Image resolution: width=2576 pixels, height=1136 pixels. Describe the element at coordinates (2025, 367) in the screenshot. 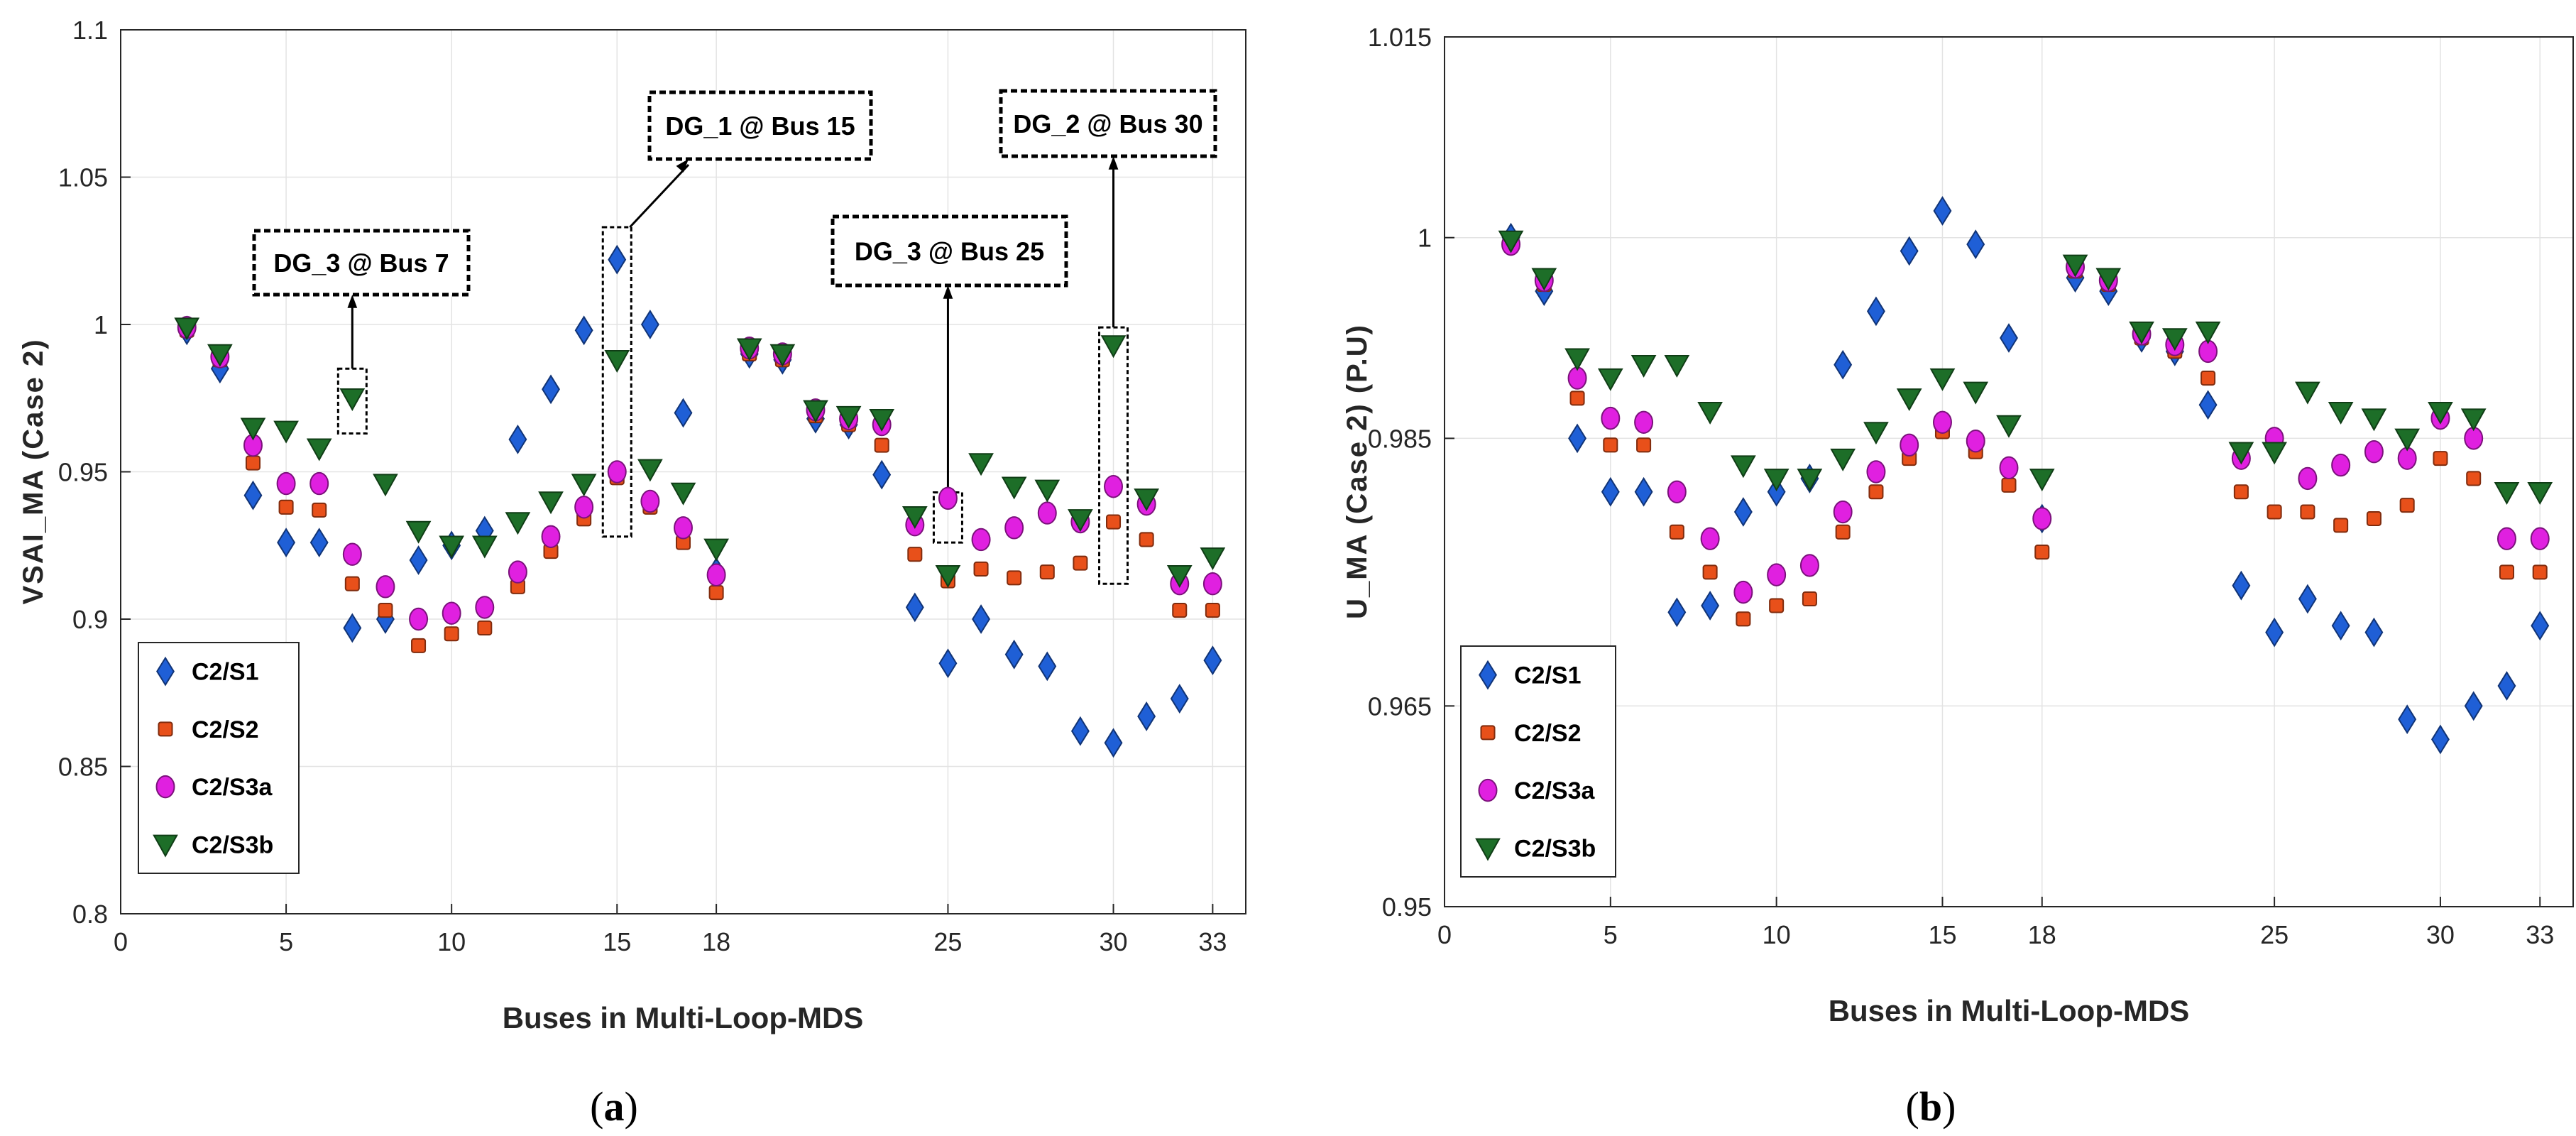

I see `series-c2-s3b` at that location.